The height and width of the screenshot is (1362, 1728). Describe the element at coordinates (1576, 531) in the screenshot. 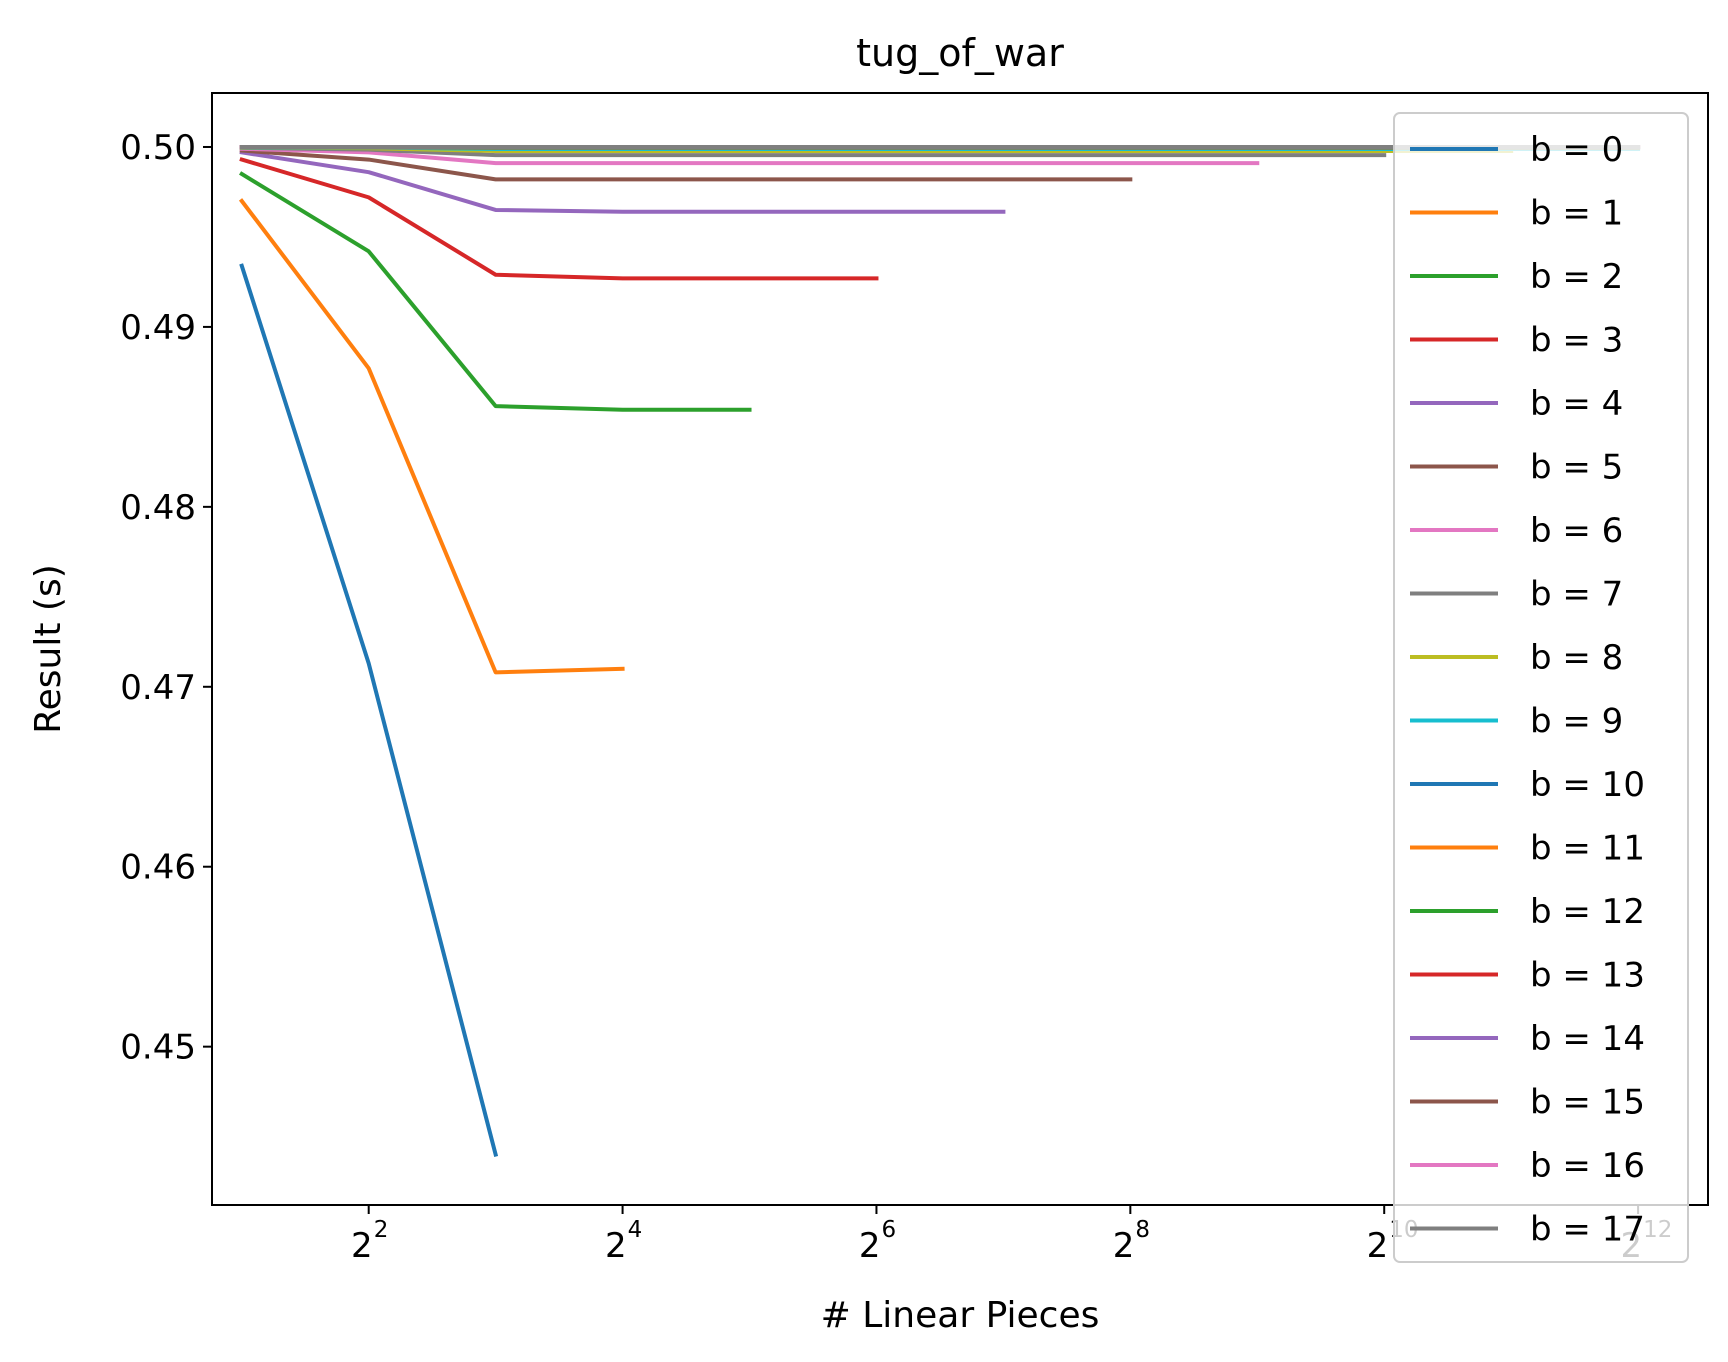

I see `legend-label-6: b = 6` at that location.